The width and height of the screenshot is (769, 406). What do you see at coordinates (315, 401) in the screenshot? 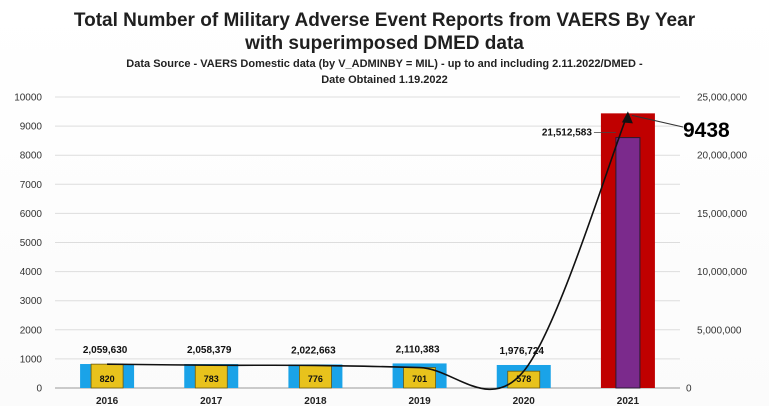
I see `x-tick-label: 2018` at bounding box center [315, 401].